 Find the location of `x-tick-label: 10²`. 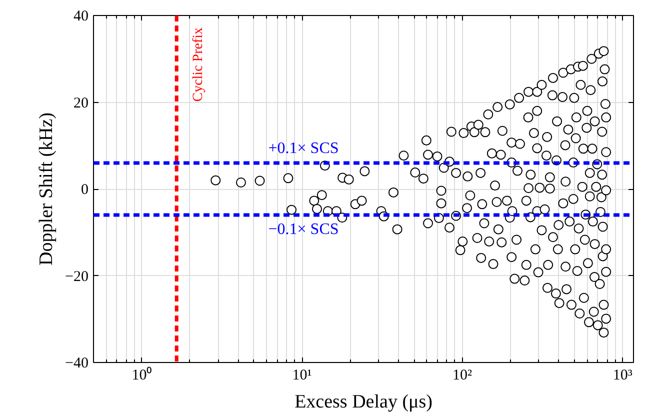

x-tick-label: 10² is located at coordinates (462, 376).